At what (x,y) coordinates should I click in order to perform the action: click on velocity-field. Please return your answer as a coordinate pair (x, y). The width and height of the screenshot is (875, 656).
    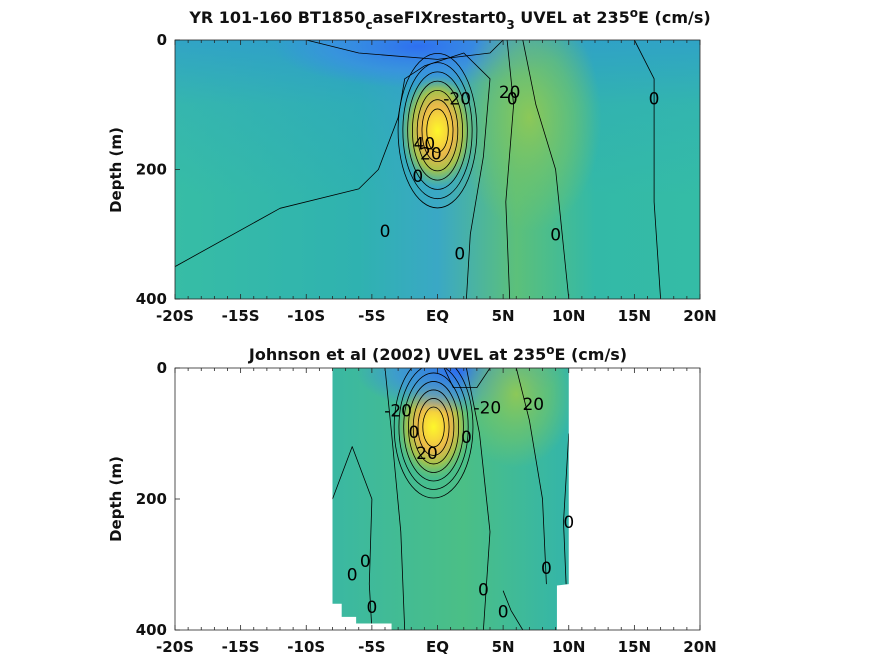
    Looking at the image, I should click on (450, 499).